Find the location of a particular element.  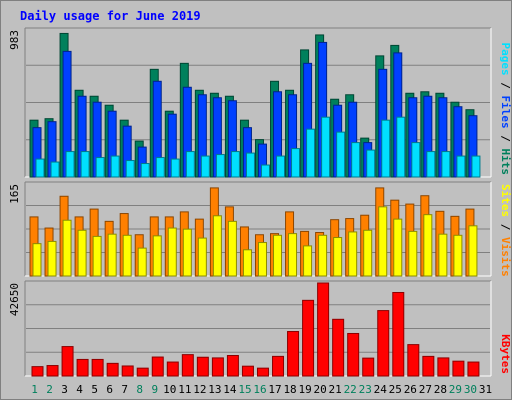

day-label: 6 is located at coordinates (109, 389).